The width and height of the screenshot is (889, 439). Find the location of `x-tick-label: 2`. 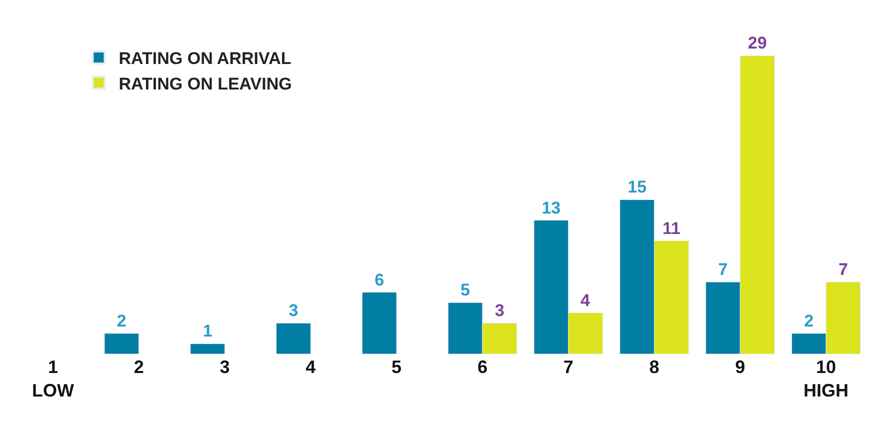

x-tick-label: 2 is located at coordinates (139, 367).